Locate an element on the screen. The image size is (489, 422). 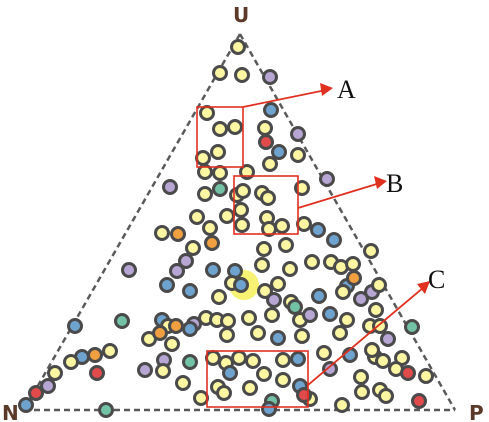
callout-label-a: A is located at coordinates (346, 89).